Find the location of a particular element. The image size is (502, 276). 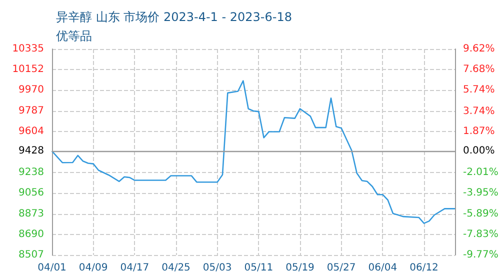

y-tick-label: 9428 is located at coordinates (31, 151).